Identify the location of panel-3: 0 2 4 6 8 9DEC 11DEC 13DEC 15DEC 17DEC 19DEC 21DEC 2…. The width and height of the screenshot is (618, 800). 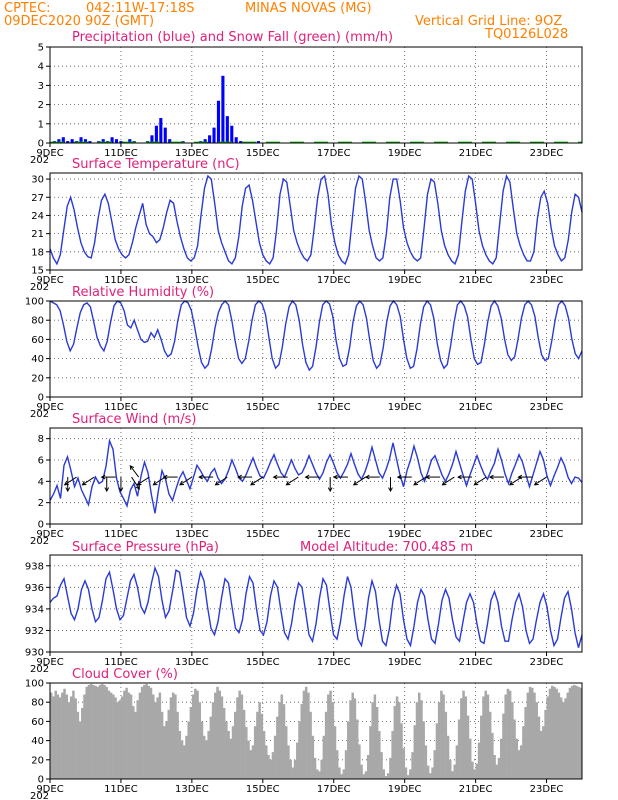
(306, 487).